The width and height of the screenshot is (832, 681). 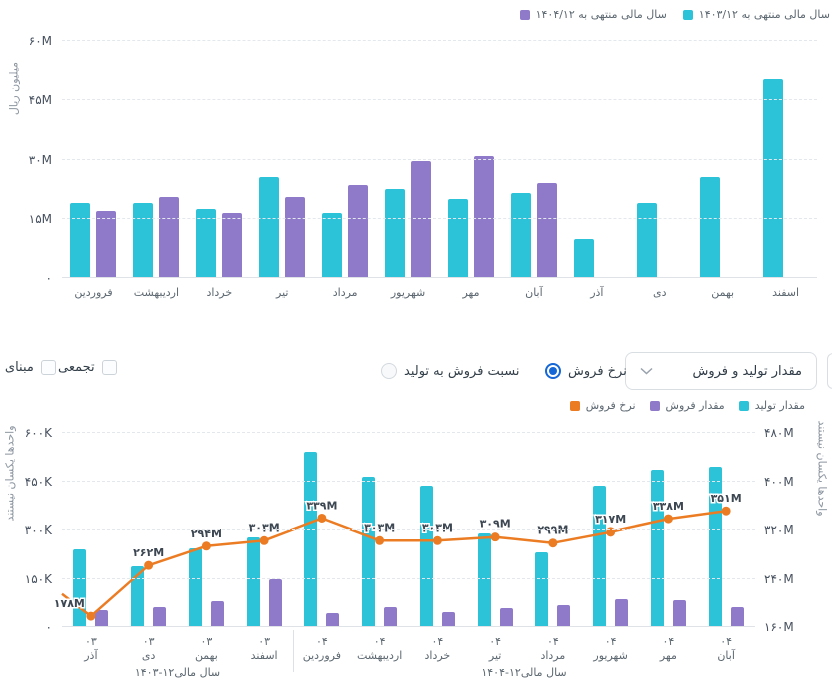 I want to click on radio-off-icon, so click(x=389, y=371).